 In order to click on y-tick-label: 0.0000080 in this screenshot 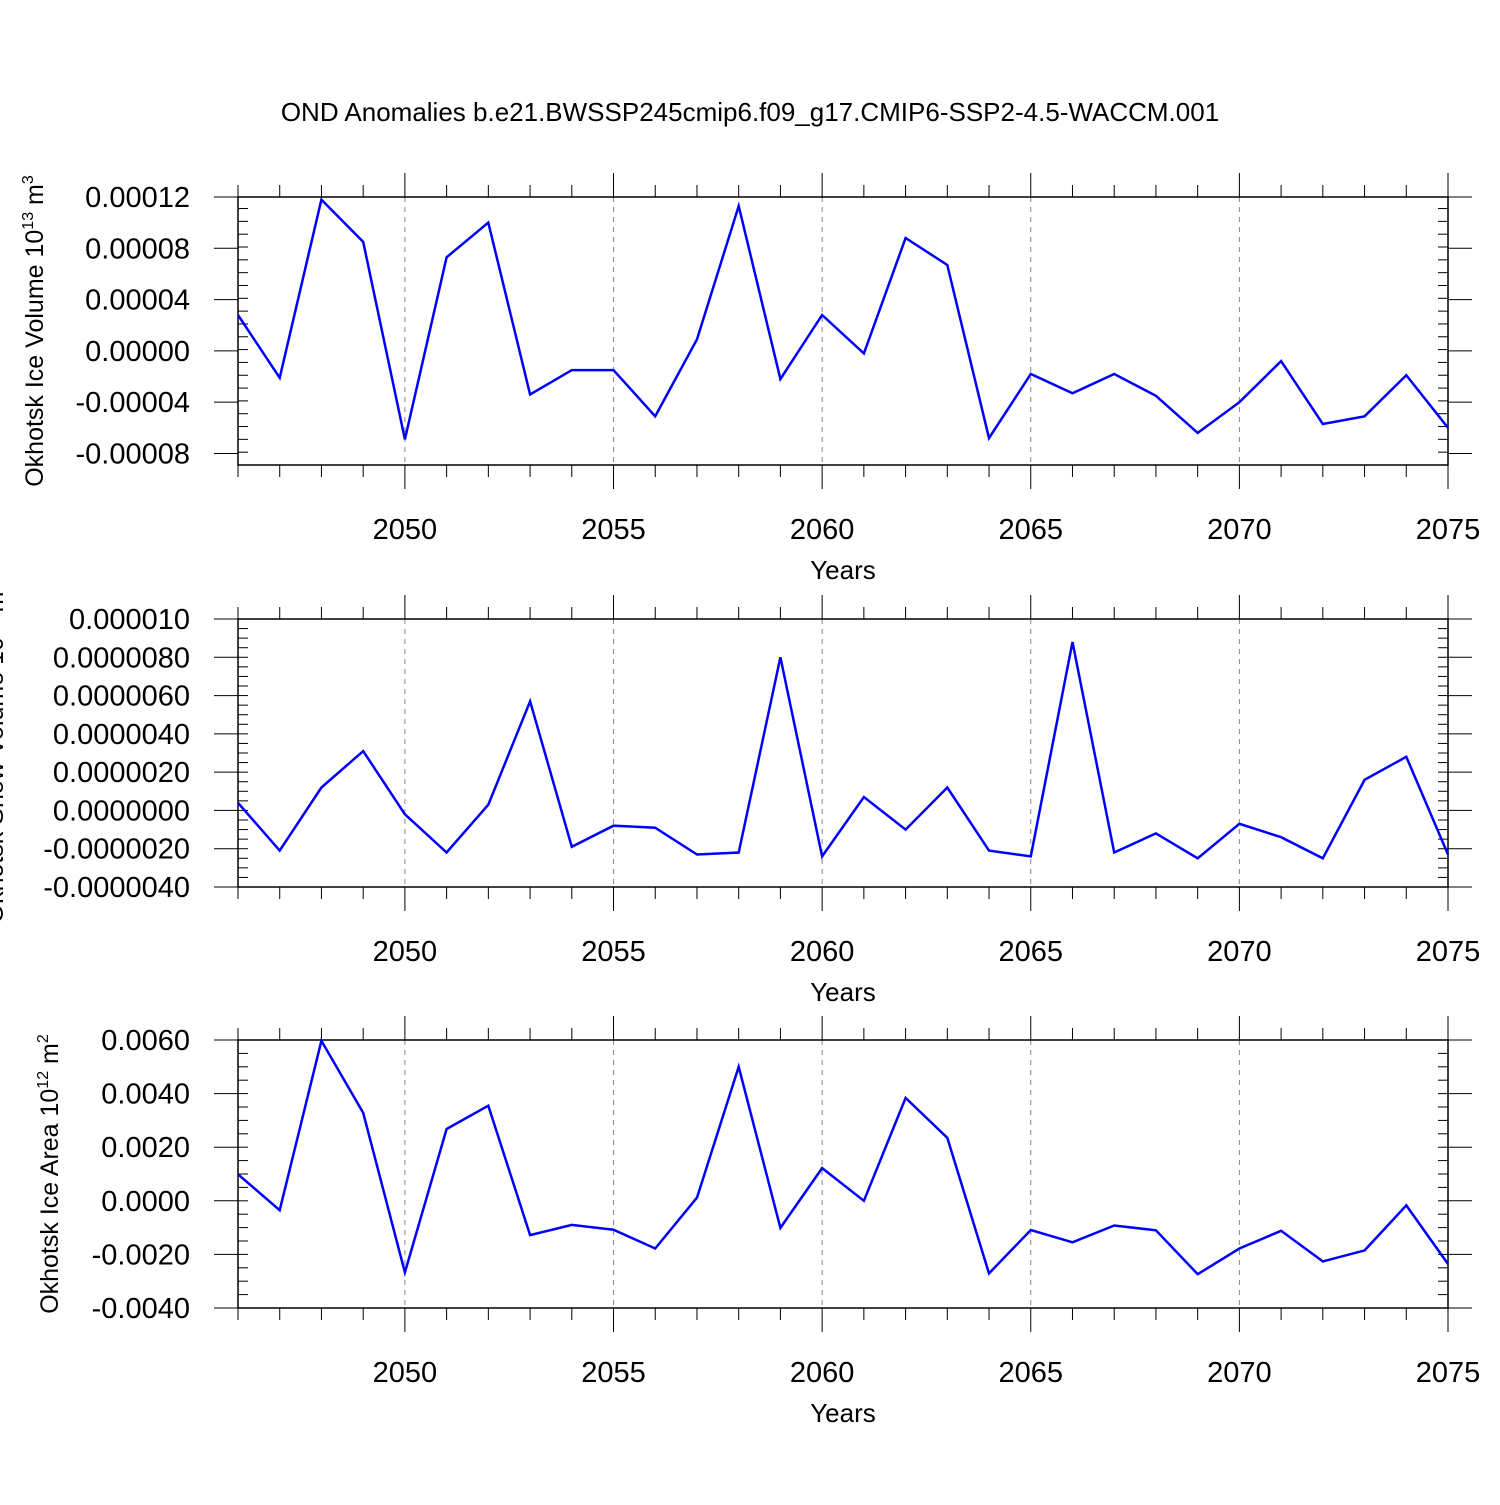, I will do `click(121, 658)`.